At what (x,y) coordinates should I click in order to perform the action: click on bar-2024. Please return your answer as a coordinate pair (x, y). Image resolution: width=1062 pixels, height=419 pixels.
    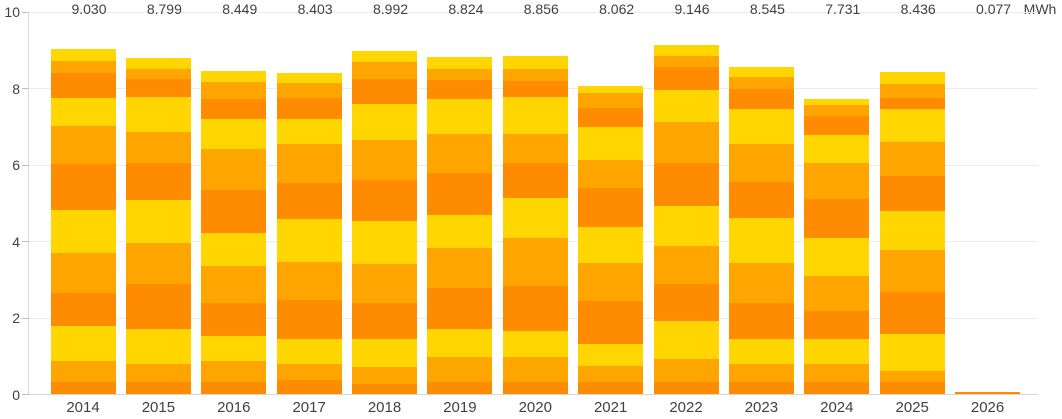
    Looking at the image, I should click on (837, 209).